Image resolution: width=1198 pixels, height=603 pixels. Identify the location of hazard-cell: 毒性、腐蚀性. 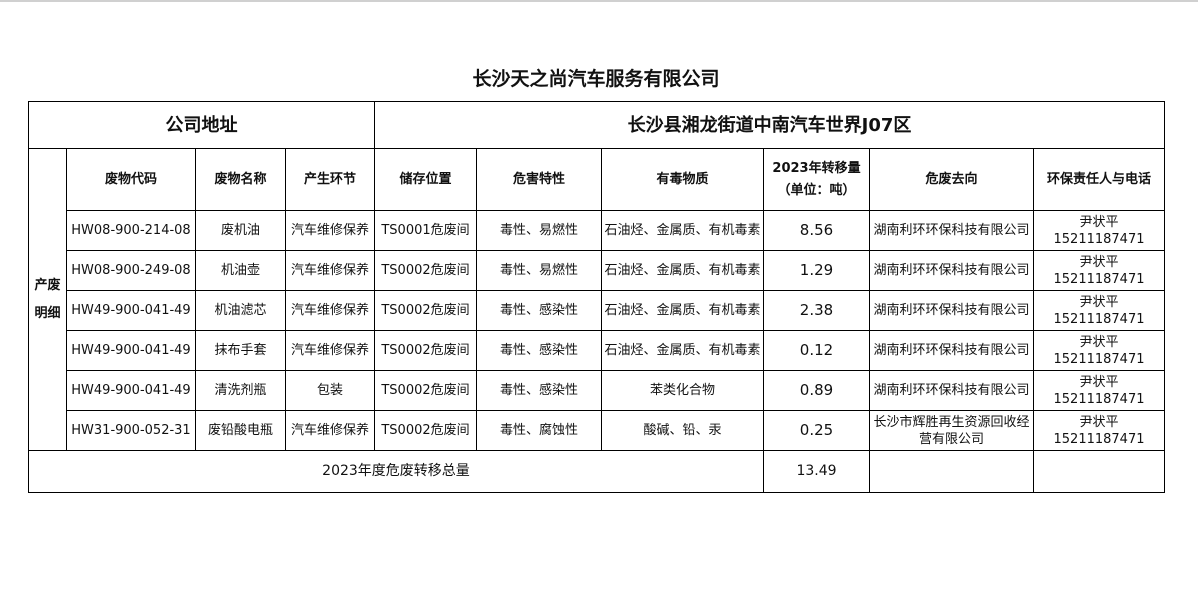
(539, 430).